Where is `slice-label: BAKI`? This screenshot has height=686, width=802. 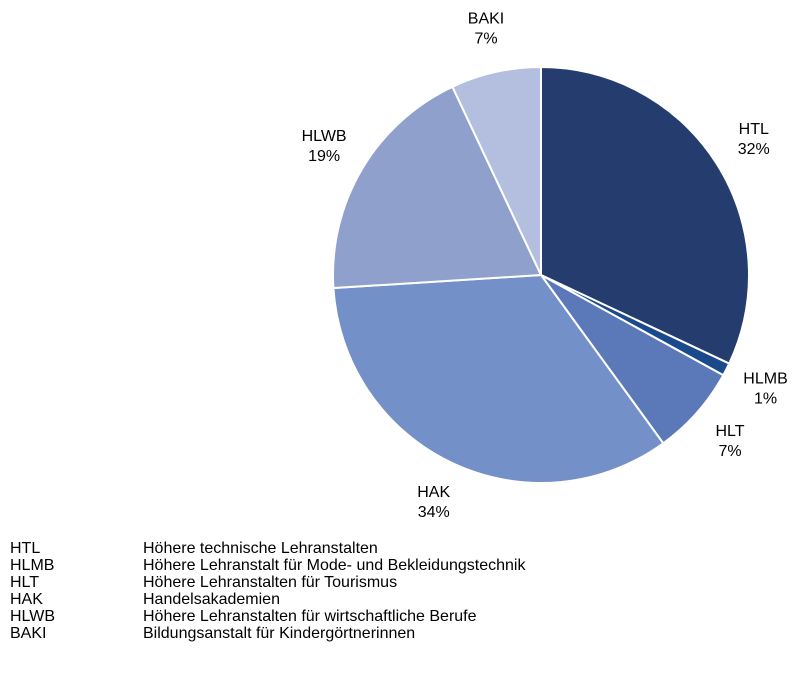
slice-label: BAKI is located at coordinates (486, 18).